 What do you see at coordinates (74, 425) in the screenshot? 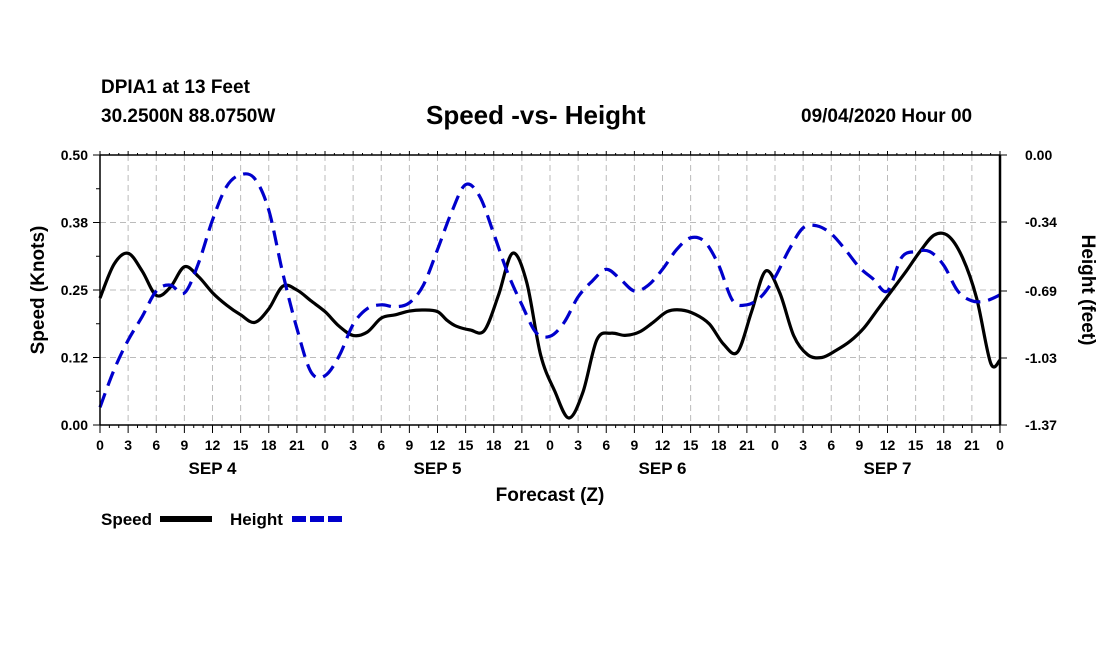
I see `left-tick-label: 0.00` at bounding box center [74, 425].